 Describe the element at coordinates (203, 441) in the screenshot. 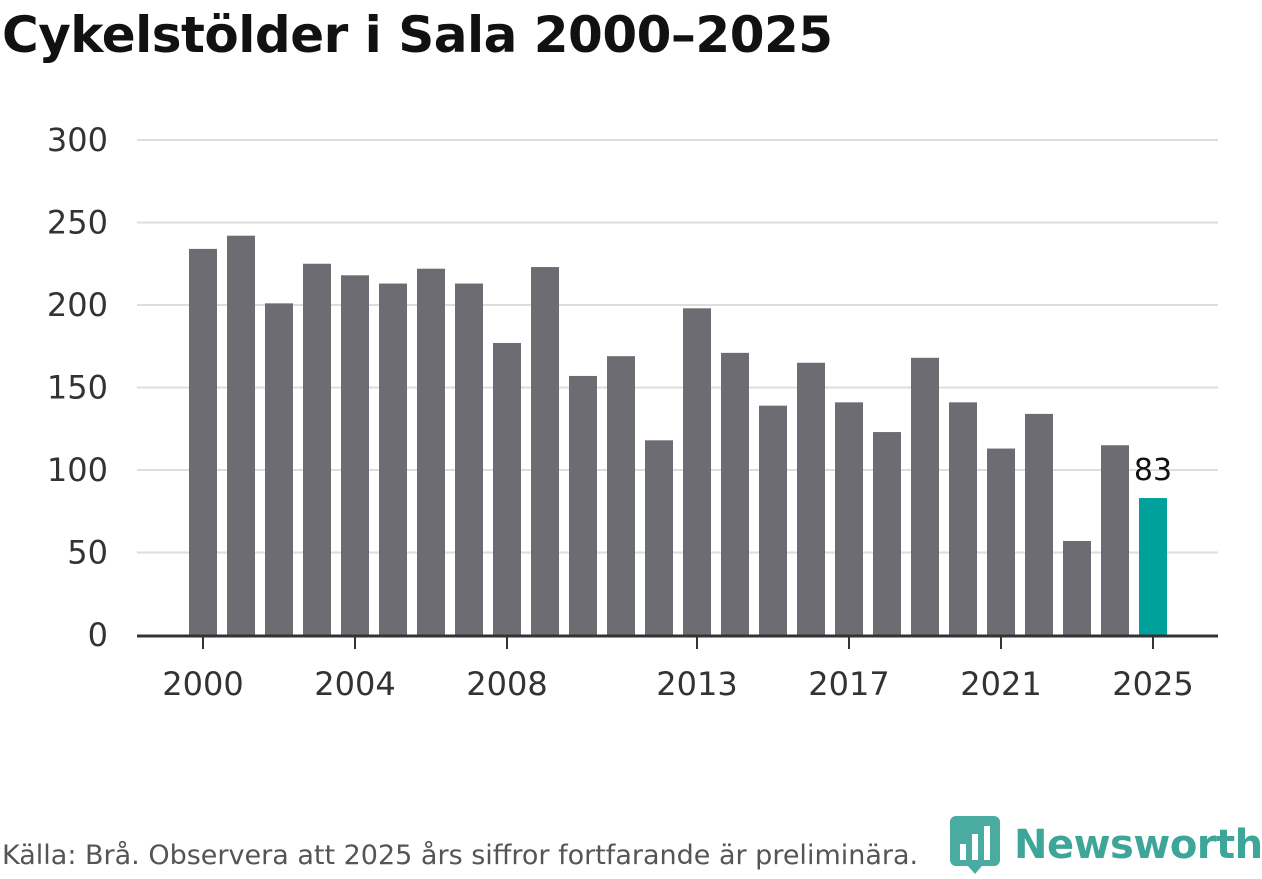

I see `bar-2000` at that location.